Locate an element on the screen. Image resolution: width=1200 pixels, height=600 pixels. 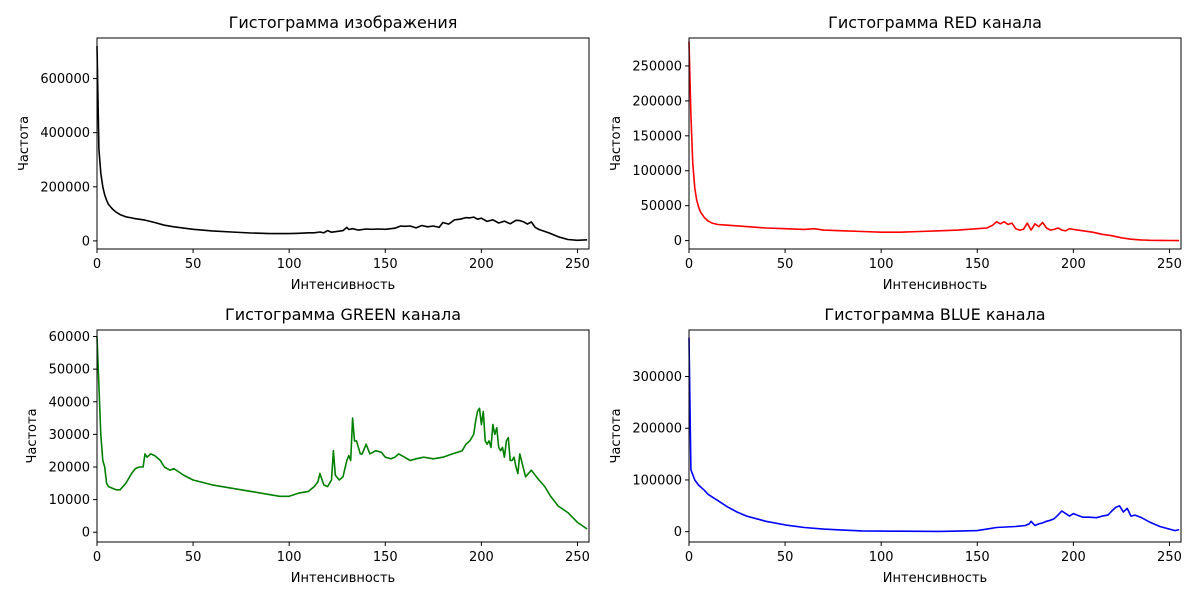
y-tick-label: 20000 is located at coordinates (69, 467).